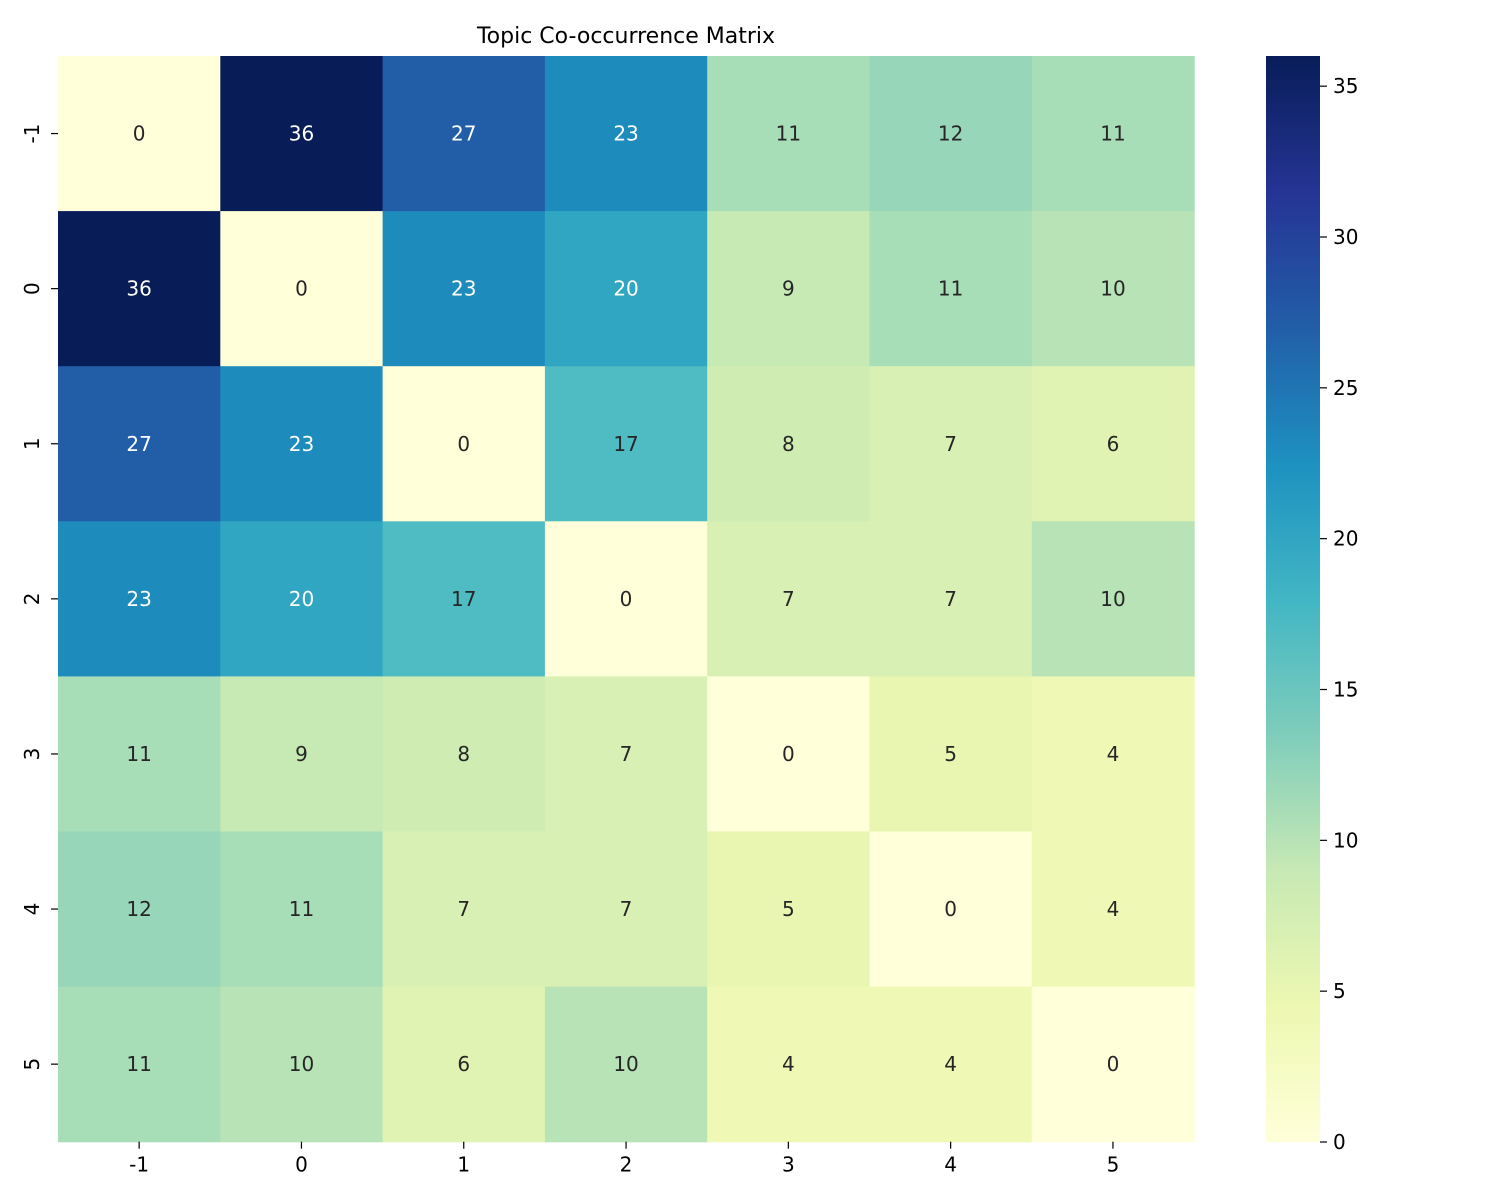  I want to click on colorbar-tick-label: 35, so click(1345, 86).